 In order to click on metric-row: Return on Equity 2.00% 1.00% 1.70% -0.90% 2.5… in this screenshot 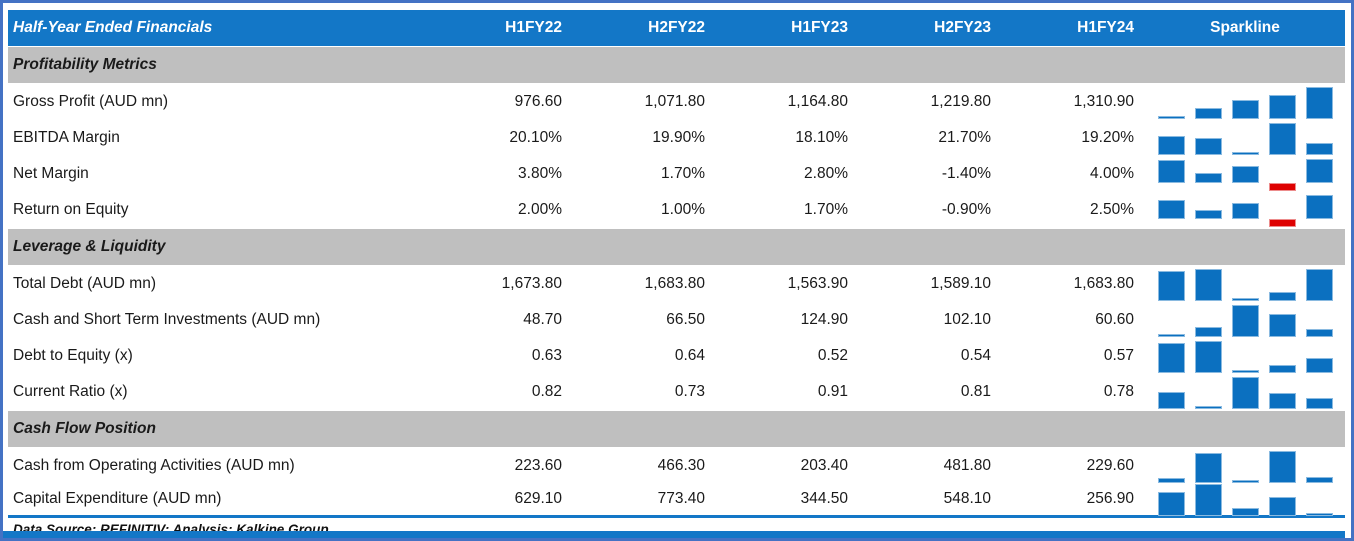, I will do `click(676, 210)`.